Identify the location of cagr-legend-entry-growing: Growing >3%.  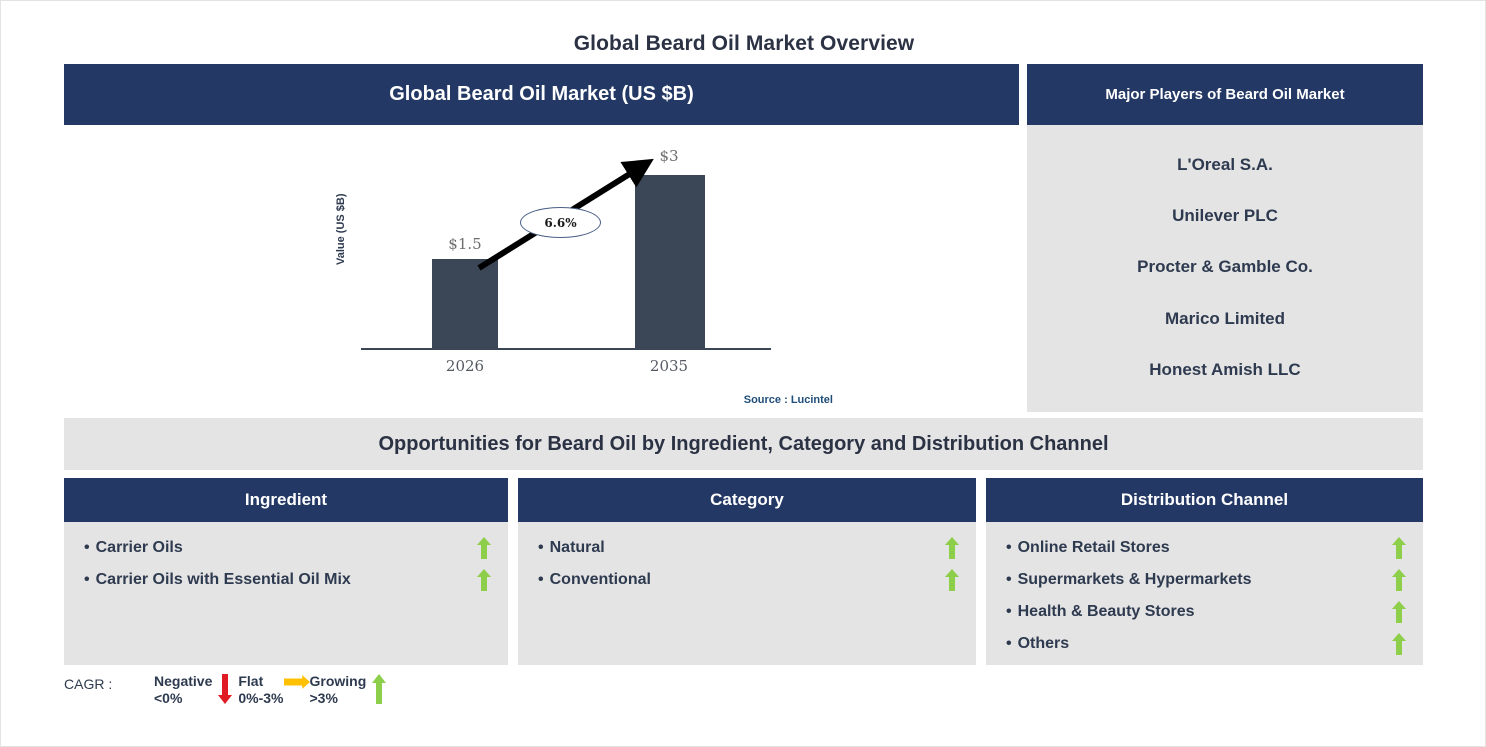
(351, 690).